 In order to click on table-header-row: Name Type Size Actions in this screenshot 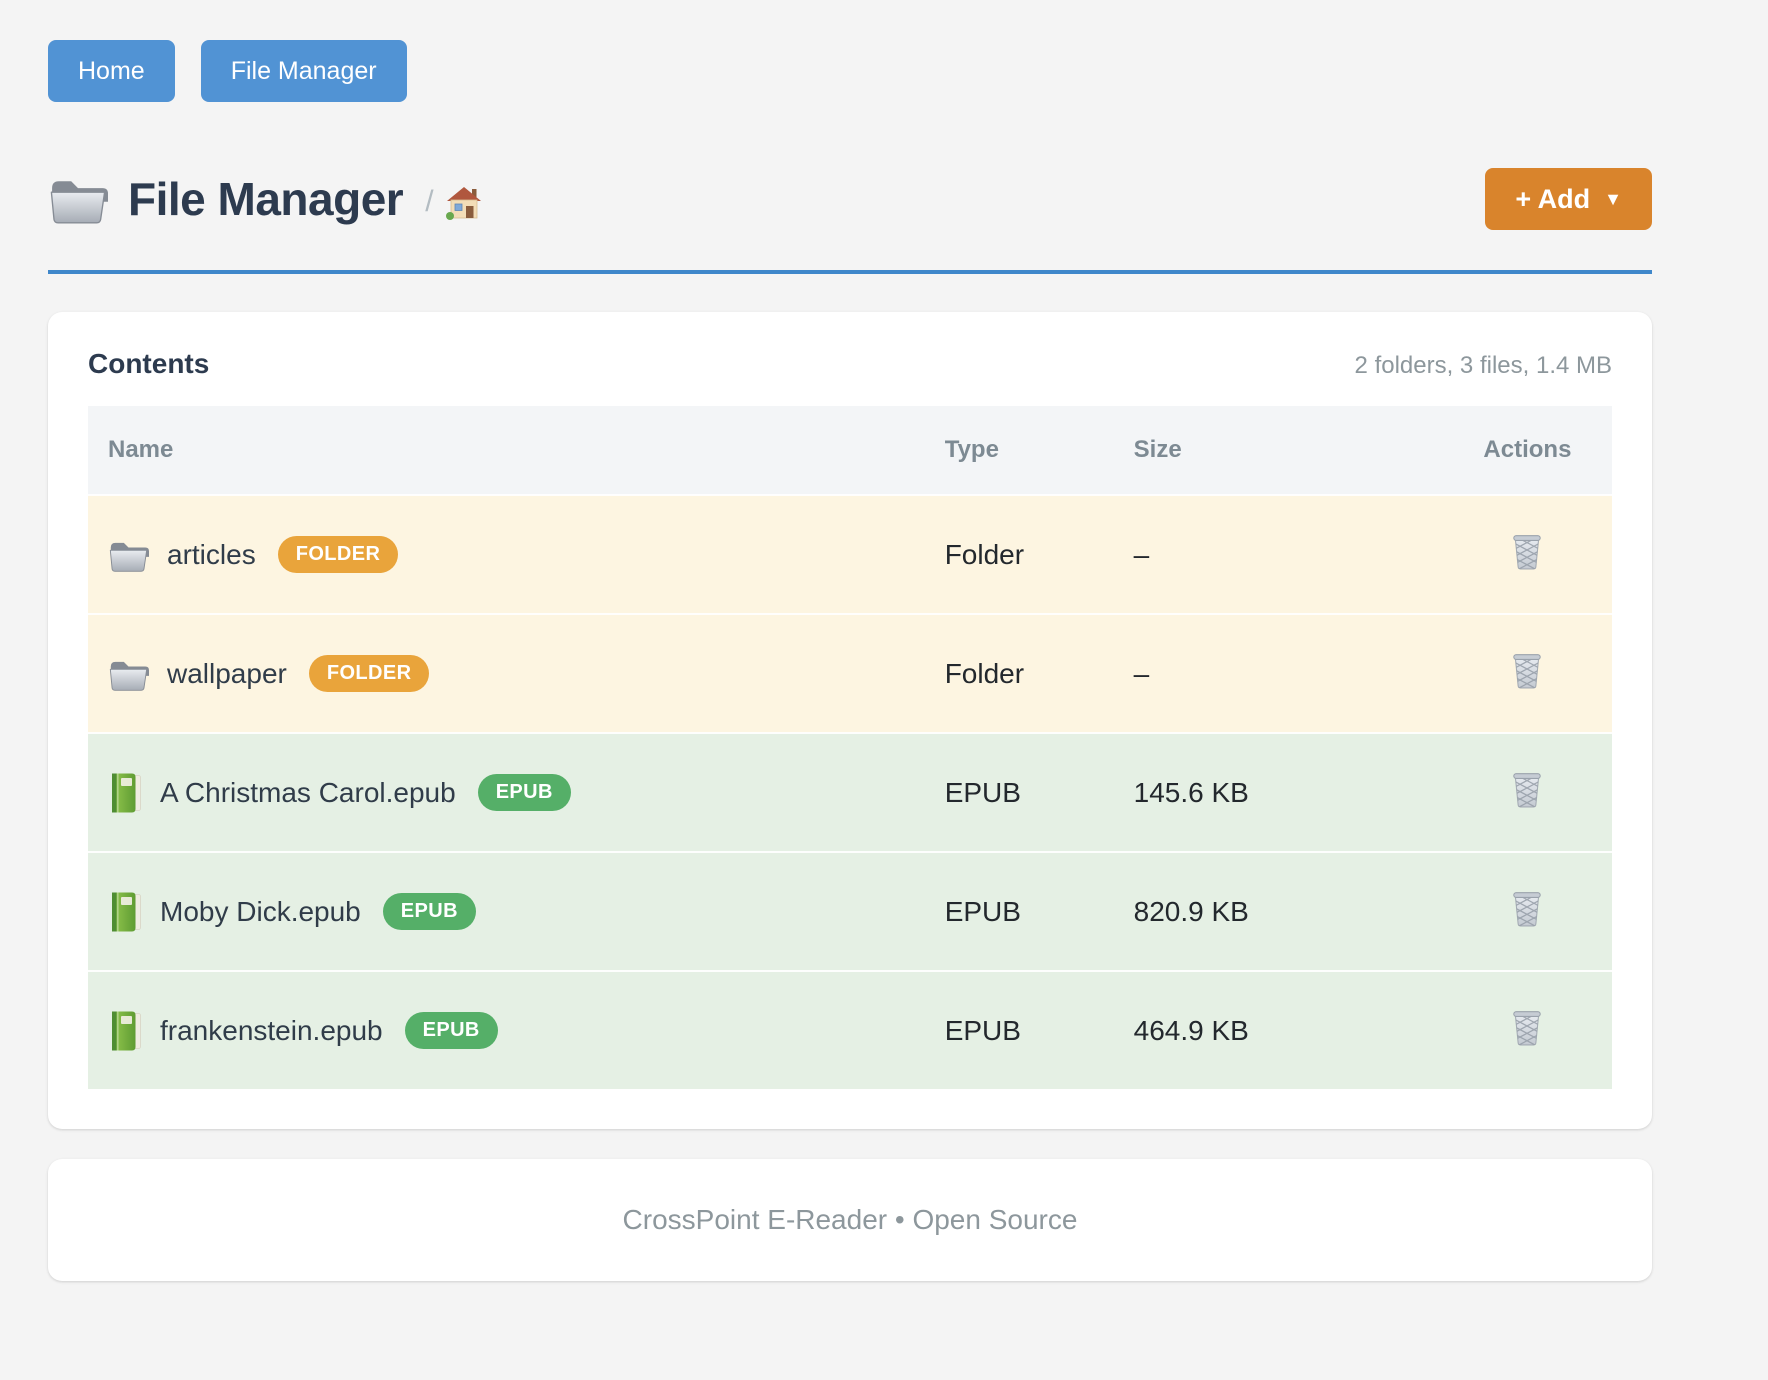, I will do `click(850, 450)`.